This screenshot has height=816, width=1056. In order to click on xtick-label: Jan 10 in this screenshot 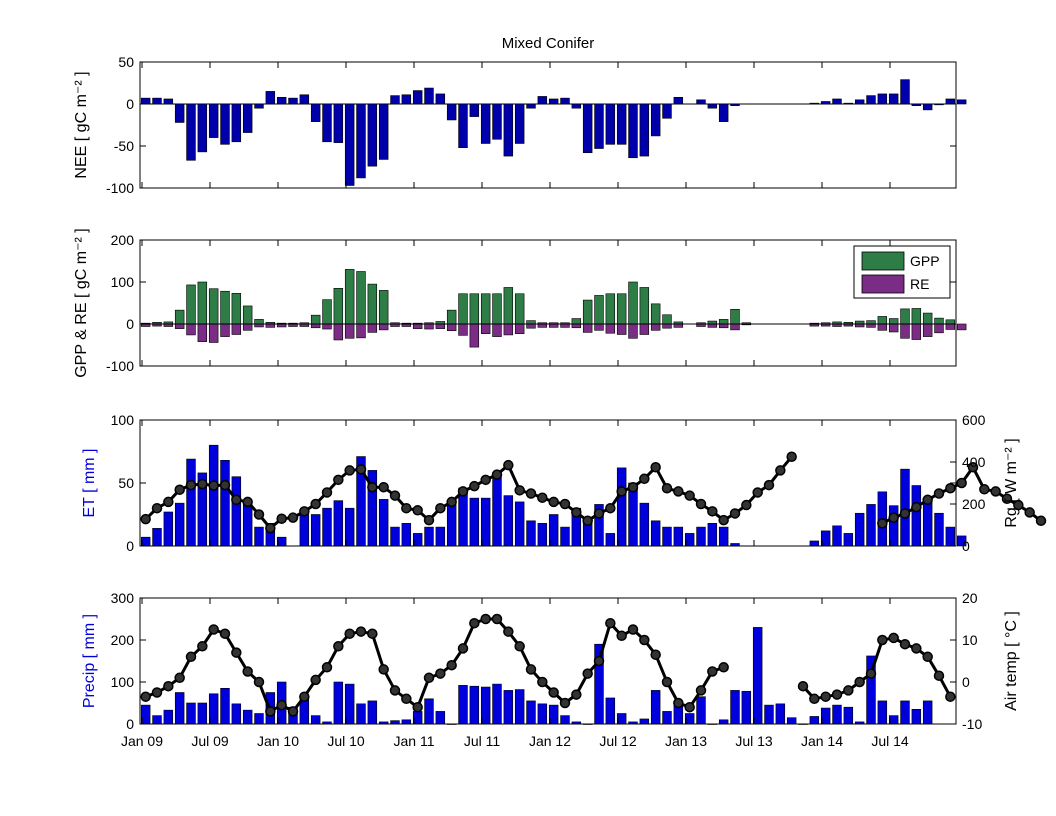, I will do `click(278, 741)`.